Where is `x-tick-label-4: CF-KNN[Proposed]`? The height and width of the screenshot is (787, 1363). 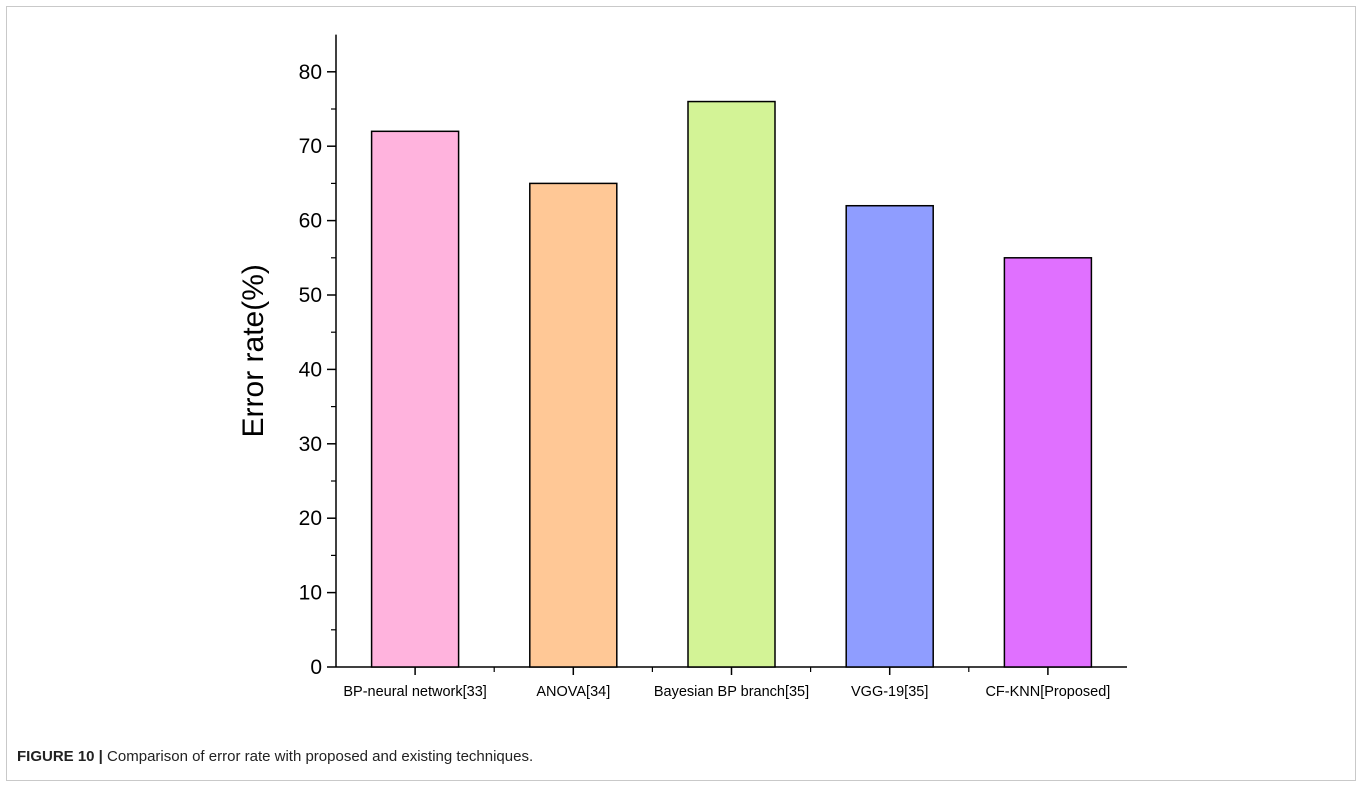 x-tick-label-4: CF-KNN[Proposed] is located at coordinates (1047, 692).